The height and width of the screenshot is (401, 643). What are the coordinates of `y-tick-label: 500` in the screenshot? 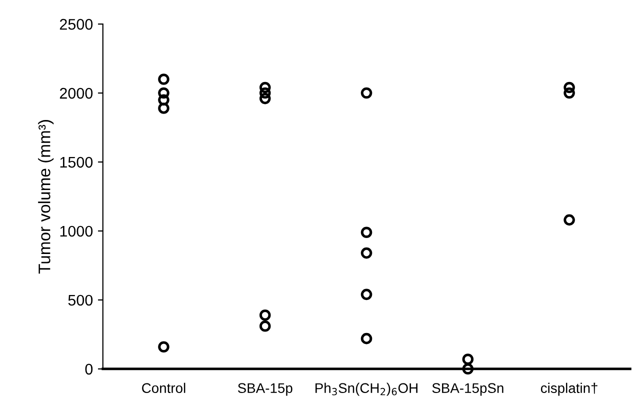 It's located at (80, 300).